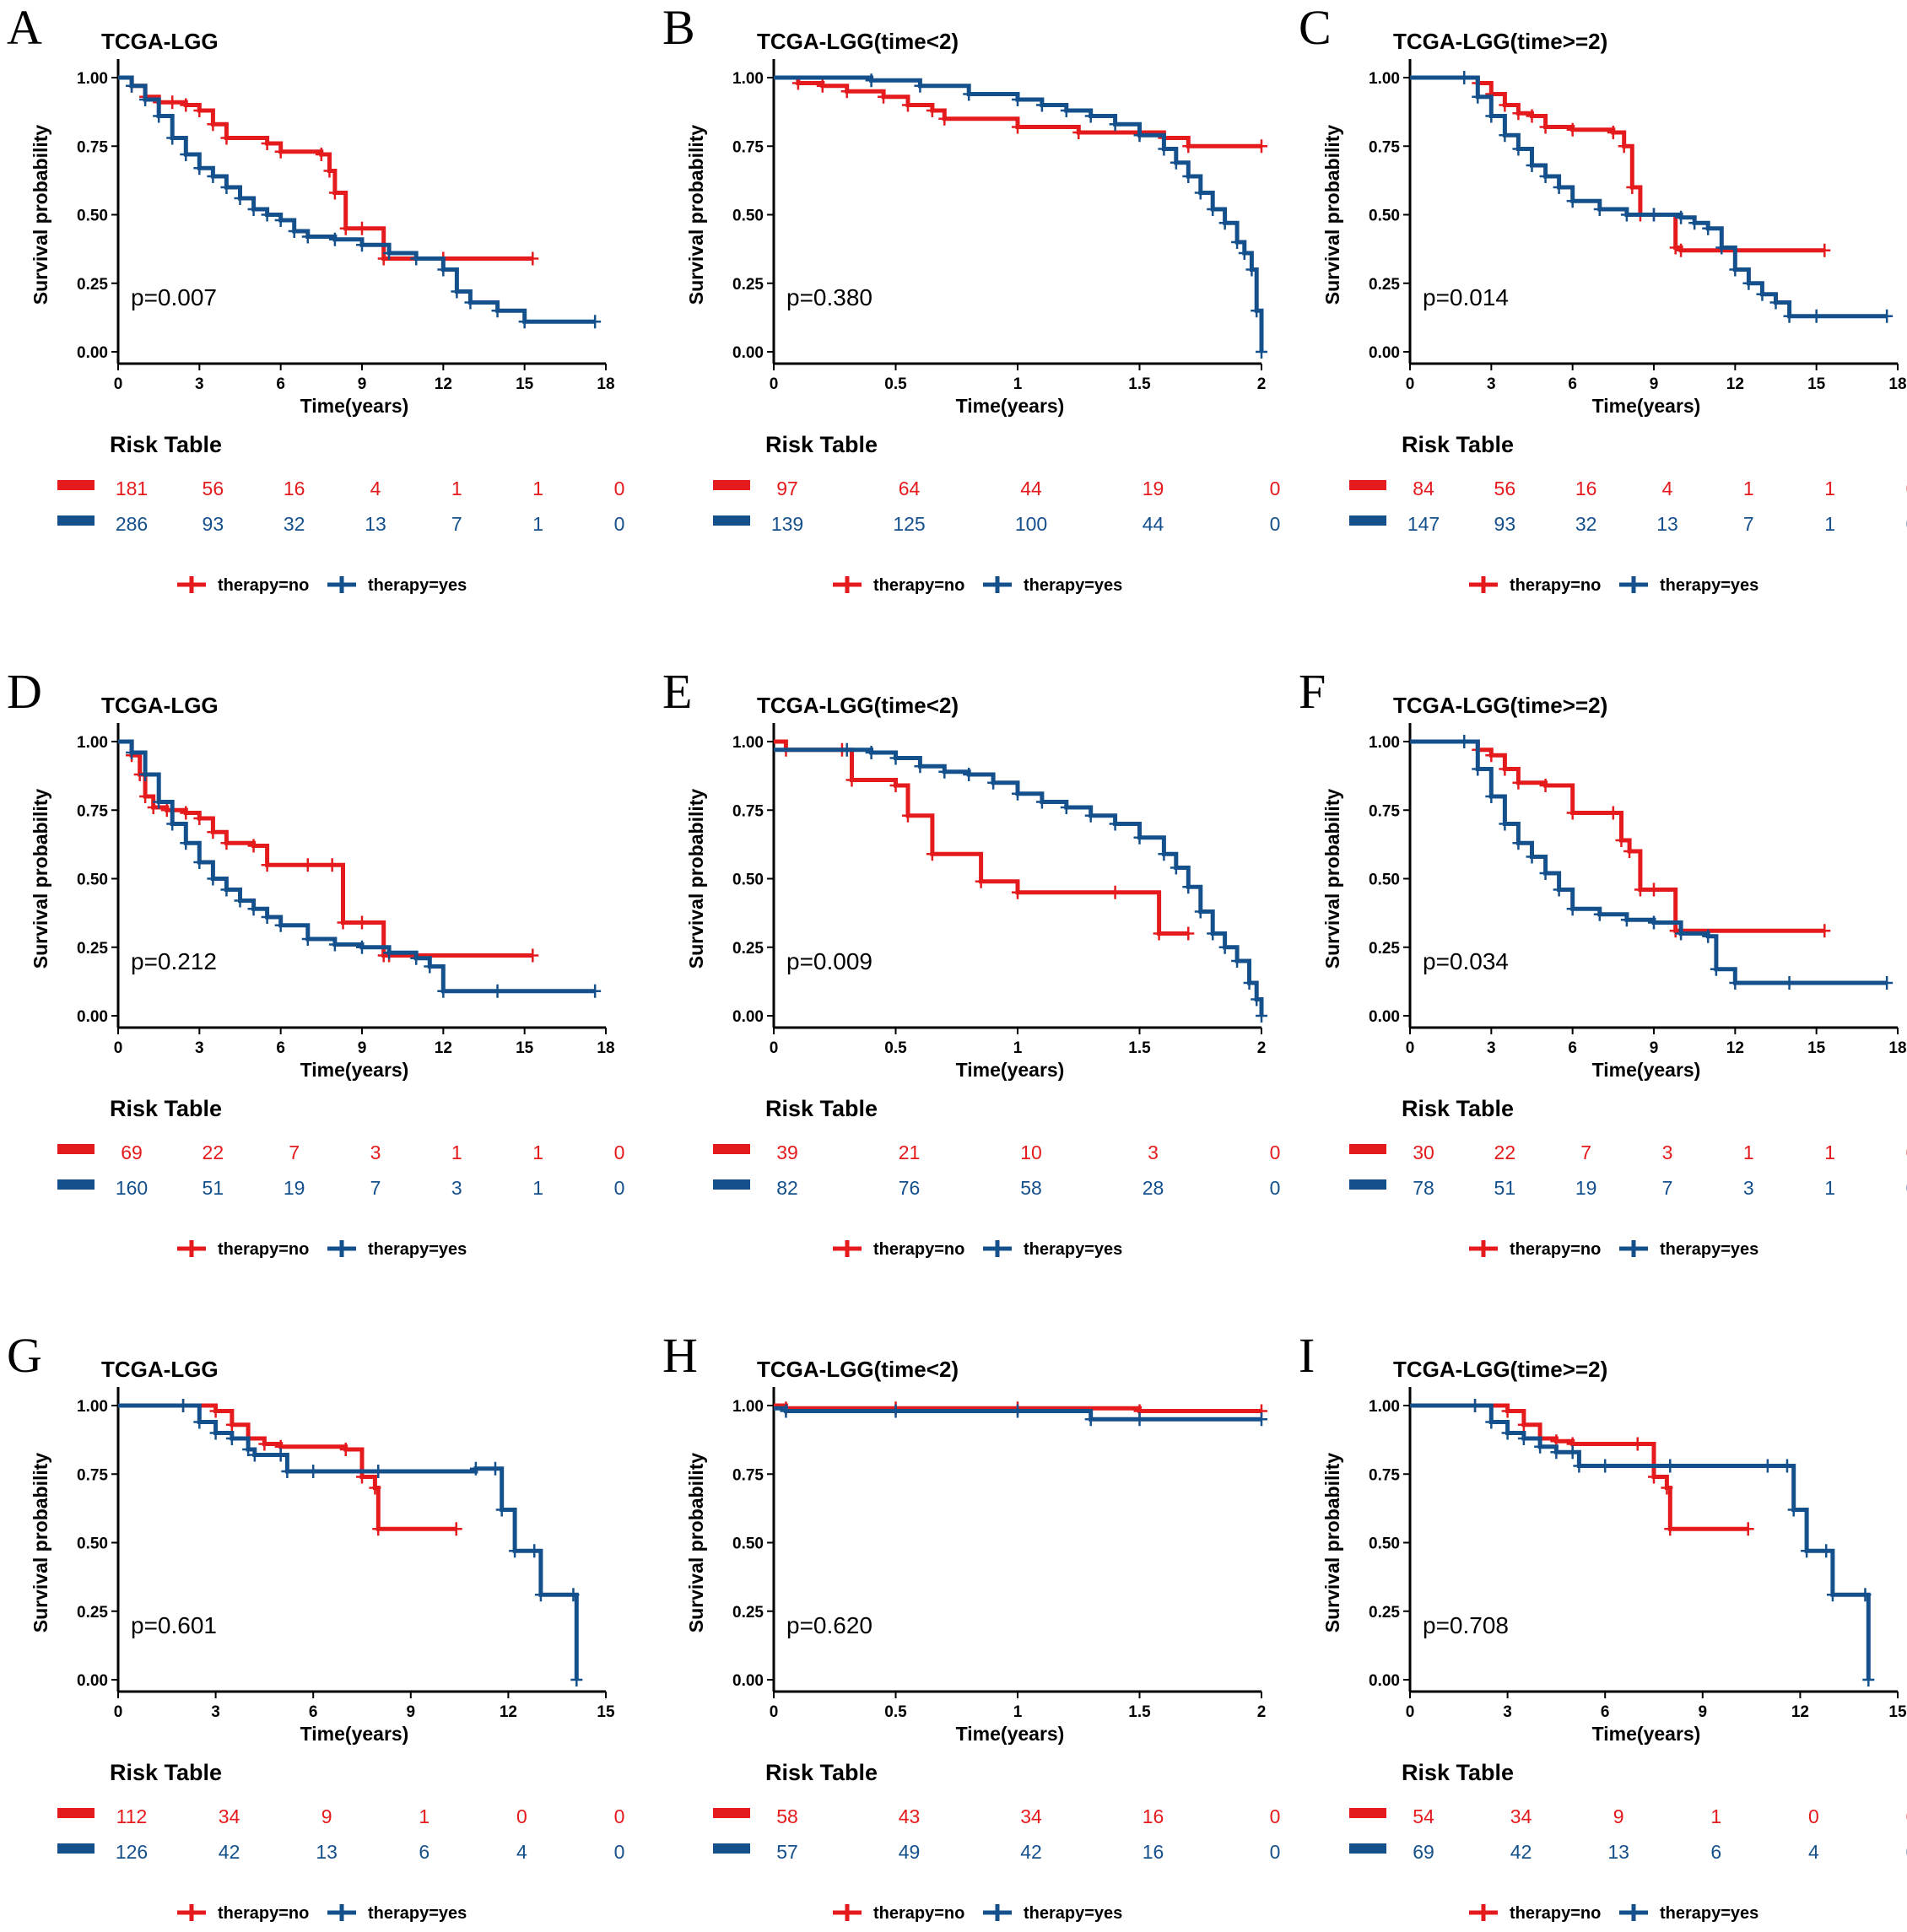 The width and height of the screenshot is (1907, 1932). I want to click on x-tick-label: 18, so click(606, 384).